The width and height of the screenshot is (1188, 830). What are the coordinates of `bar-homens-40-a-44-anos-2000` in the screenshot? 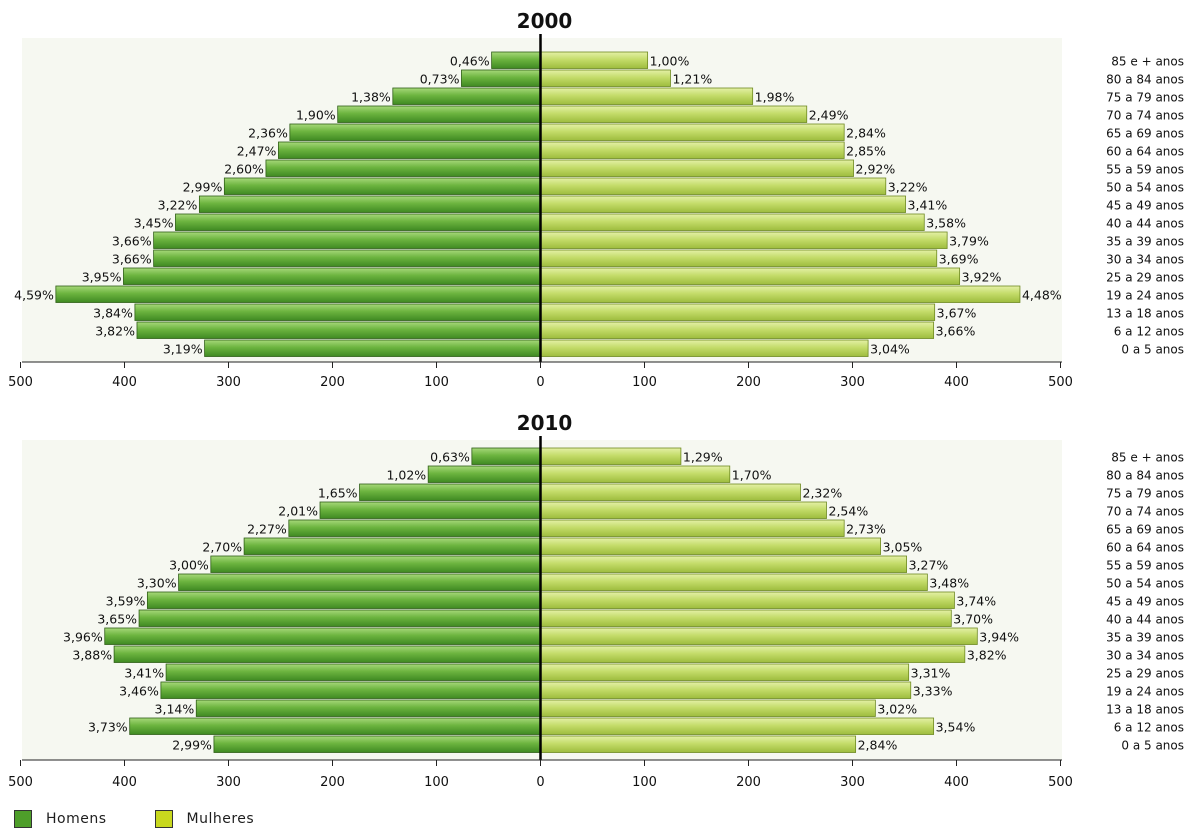 It's located at (358, 222).